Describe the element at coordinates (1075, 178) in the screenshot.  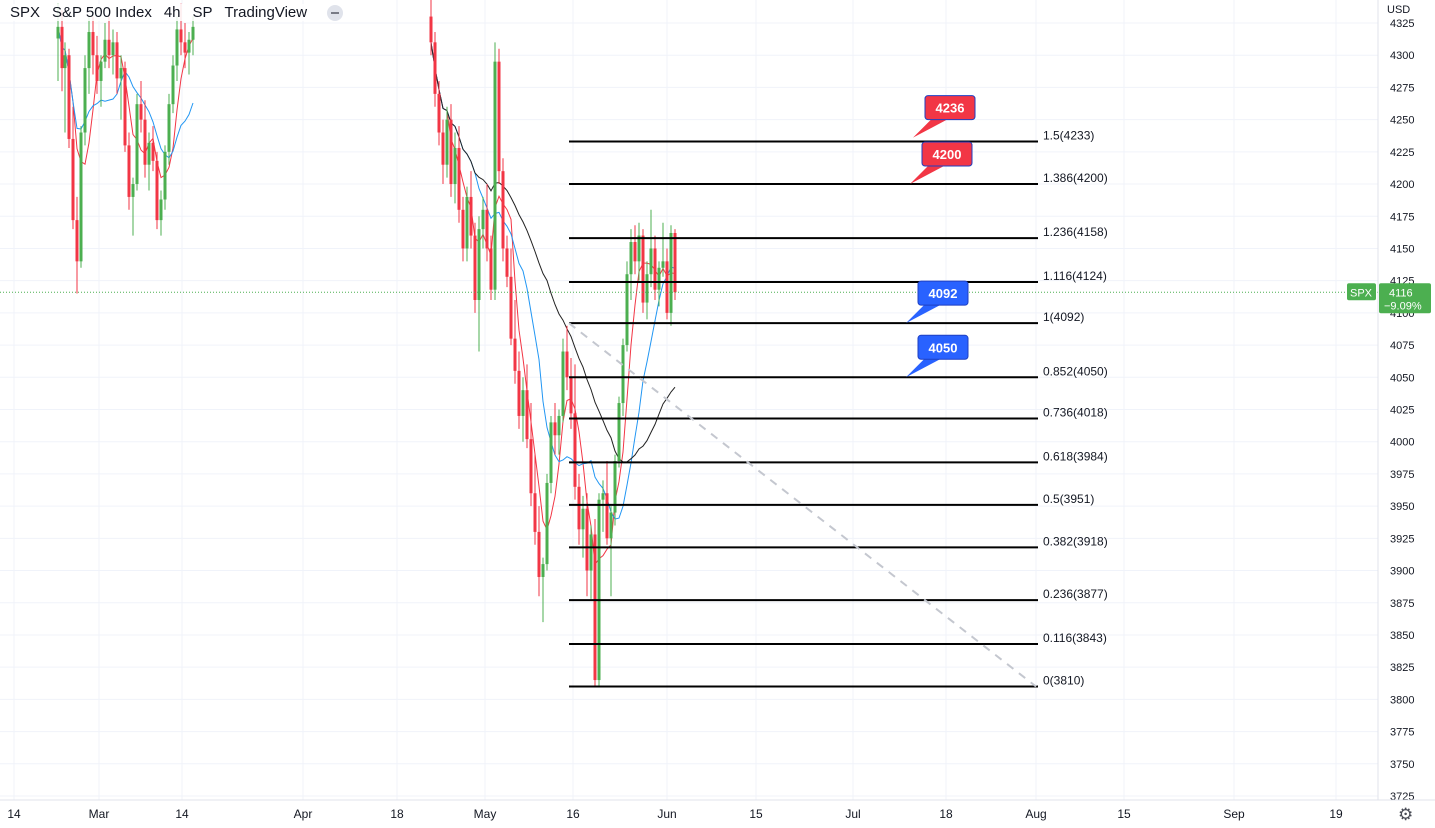
I see `fib-level-label: 1.386(4200)` at that location.